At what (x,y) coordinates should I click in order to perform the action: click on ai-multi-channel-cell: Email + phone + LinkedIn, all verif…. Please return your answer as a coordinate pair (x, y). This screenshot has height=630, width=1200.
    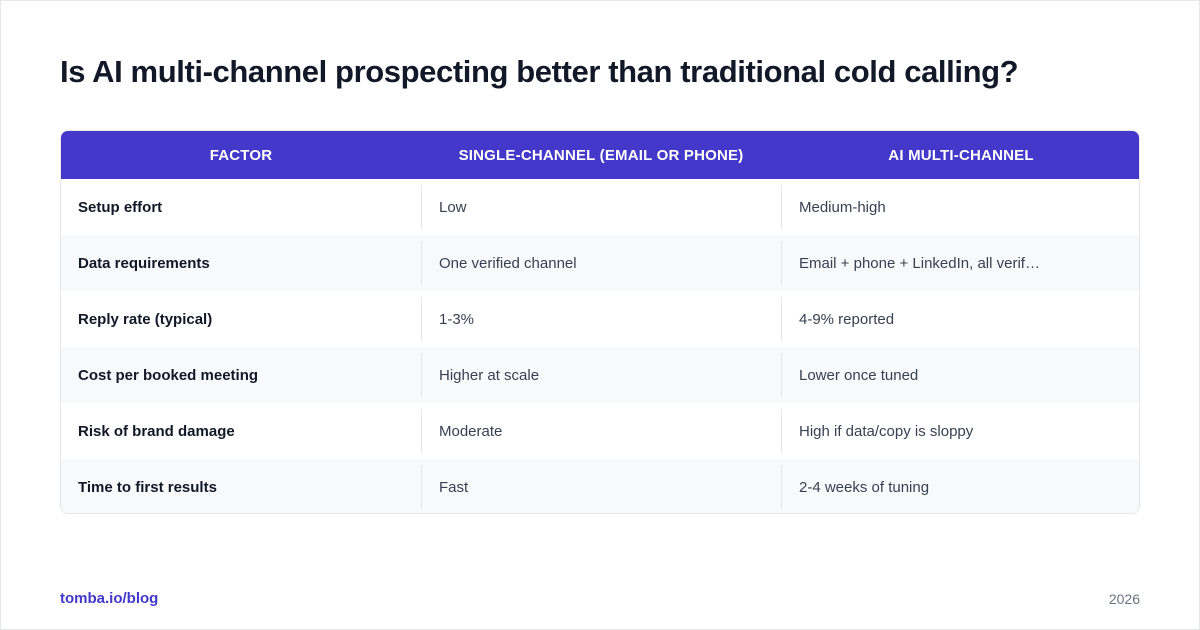
    Looking at the image, I should click on (960, 263).